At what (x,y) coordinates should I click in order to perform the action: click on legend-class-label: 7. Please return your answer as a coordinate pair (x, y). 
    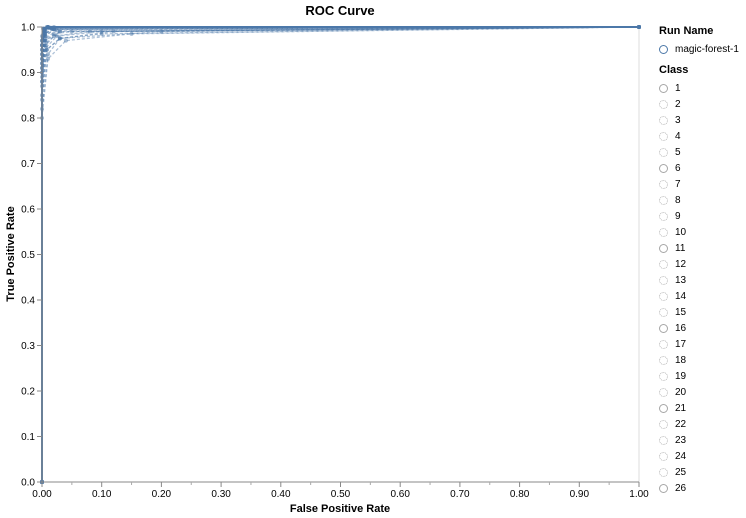
    Looking at the image, I should click on (678, 184).